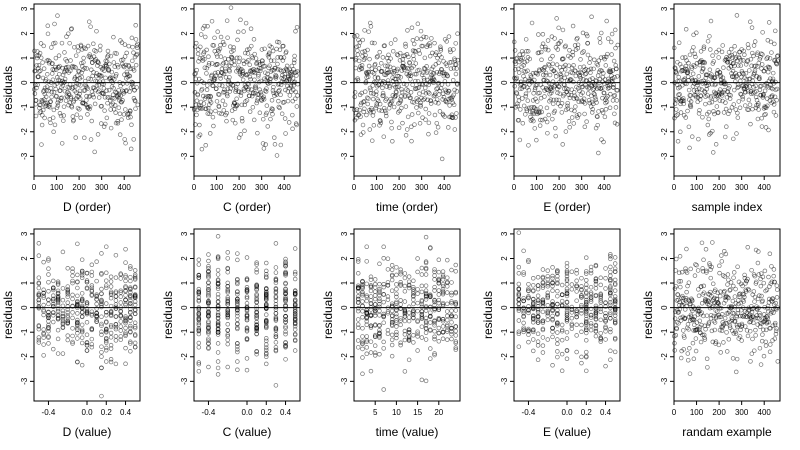 The width and height of the screenshot is (800, 450). What do you see at coordinates (126, 412) in the screenshot?
I see `x-tick-label: 0.4` at bounding box center [126, 412].